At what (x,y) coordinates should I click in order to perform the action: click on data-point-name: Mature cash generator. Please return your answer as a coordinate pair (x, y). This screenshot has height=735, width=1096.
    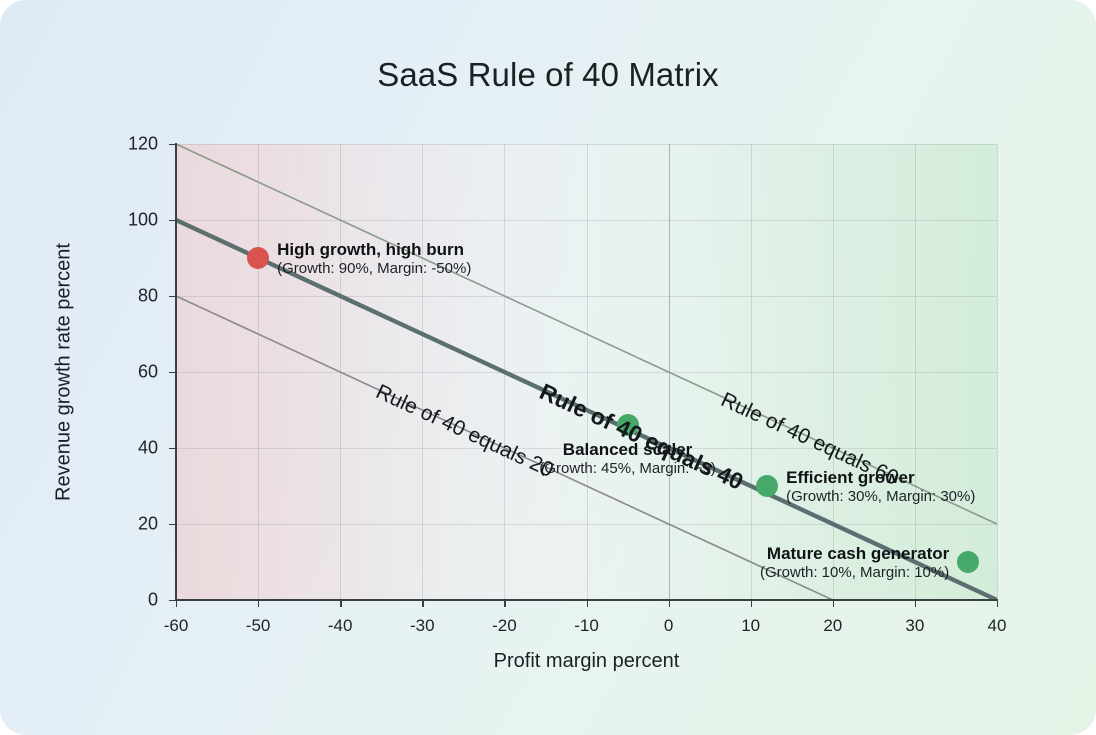
    Looking at the image, I should click on (858, 553).